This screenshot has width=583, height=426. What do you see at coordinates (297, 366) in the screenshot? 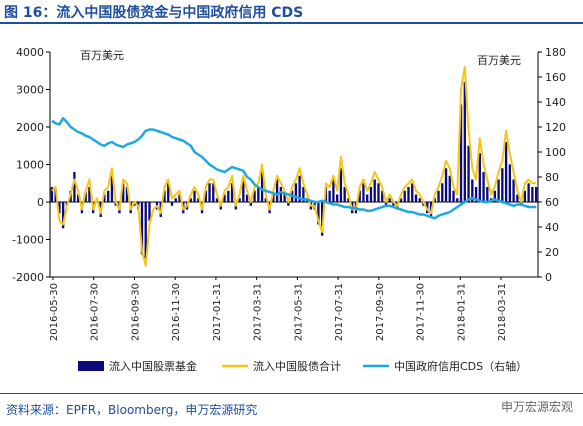
I see `legend-label-bond: 流入中国股债合计` at bounding box center [297, 366].